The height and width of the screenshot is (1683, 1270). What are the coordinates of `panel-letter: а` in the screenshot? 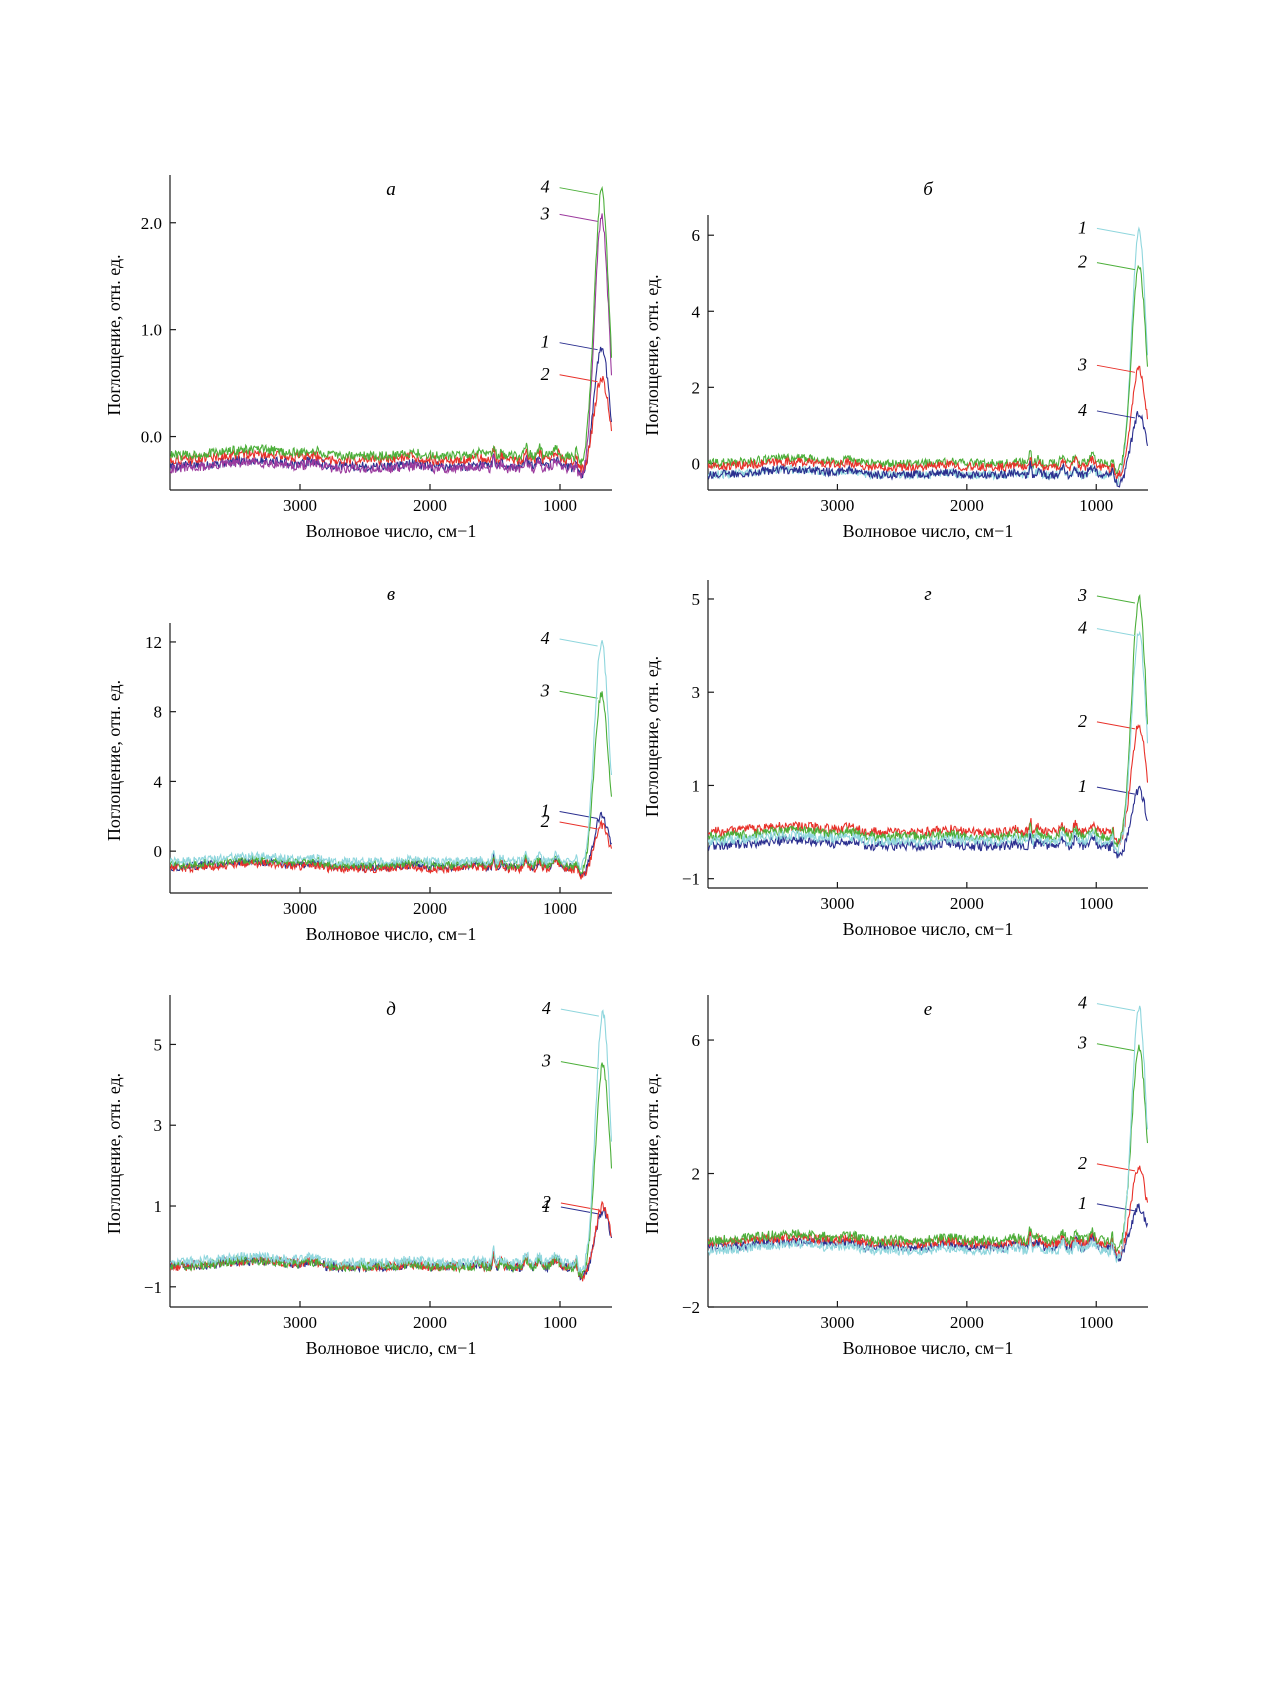 It's located at (391, 189).